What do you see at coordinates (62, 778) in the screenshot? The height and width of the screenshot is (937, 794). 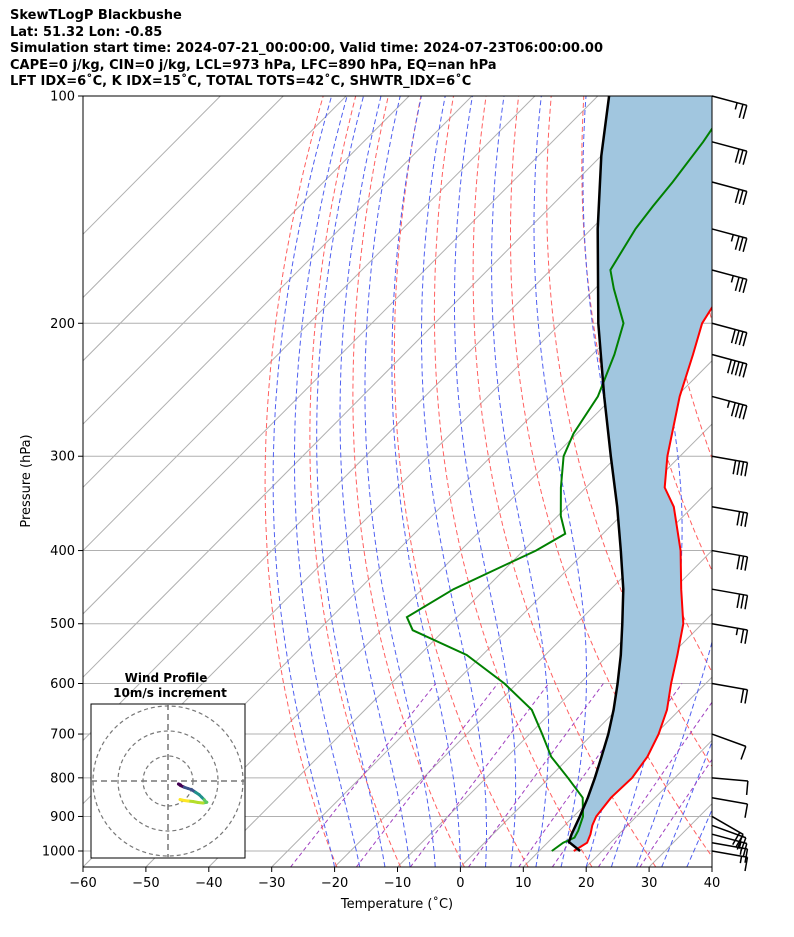 I see `y-tick-label: 800` at bounding box center [62, 778].